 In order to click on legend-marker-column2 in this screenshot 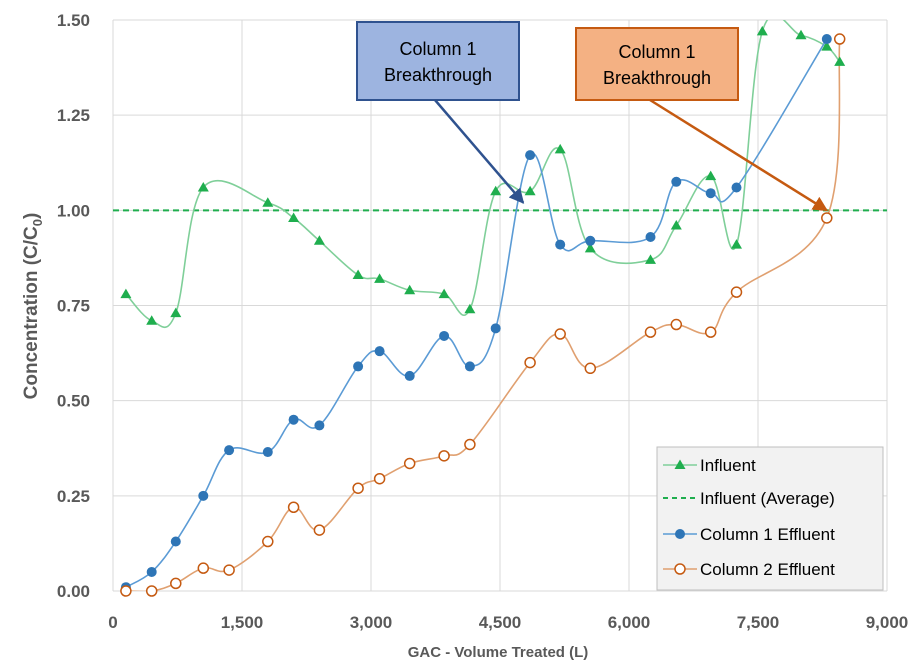, I will do `click(680, 569)`.